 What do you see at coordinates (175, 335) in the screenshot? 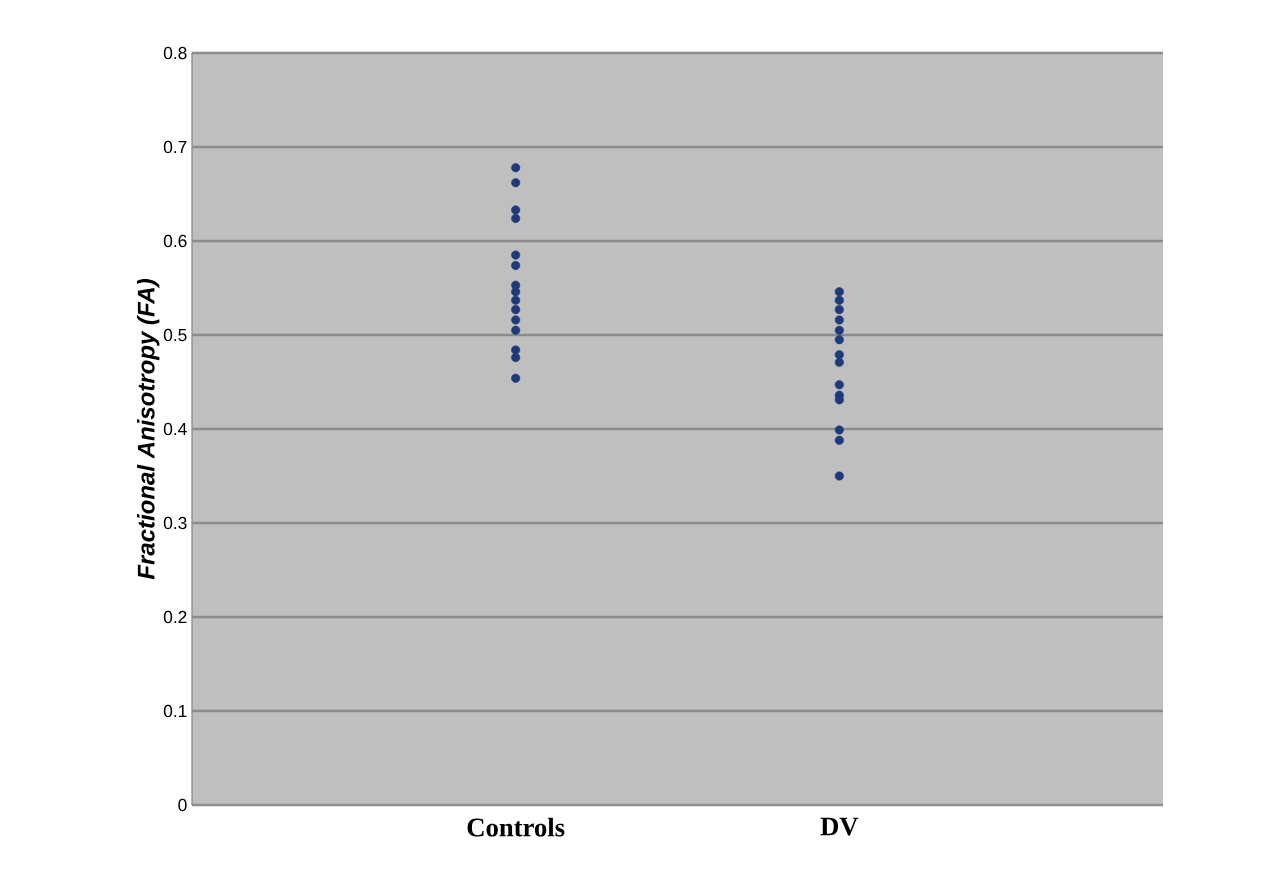
I see `y-tick-label: 0.5` at bounding box center [175, 335].